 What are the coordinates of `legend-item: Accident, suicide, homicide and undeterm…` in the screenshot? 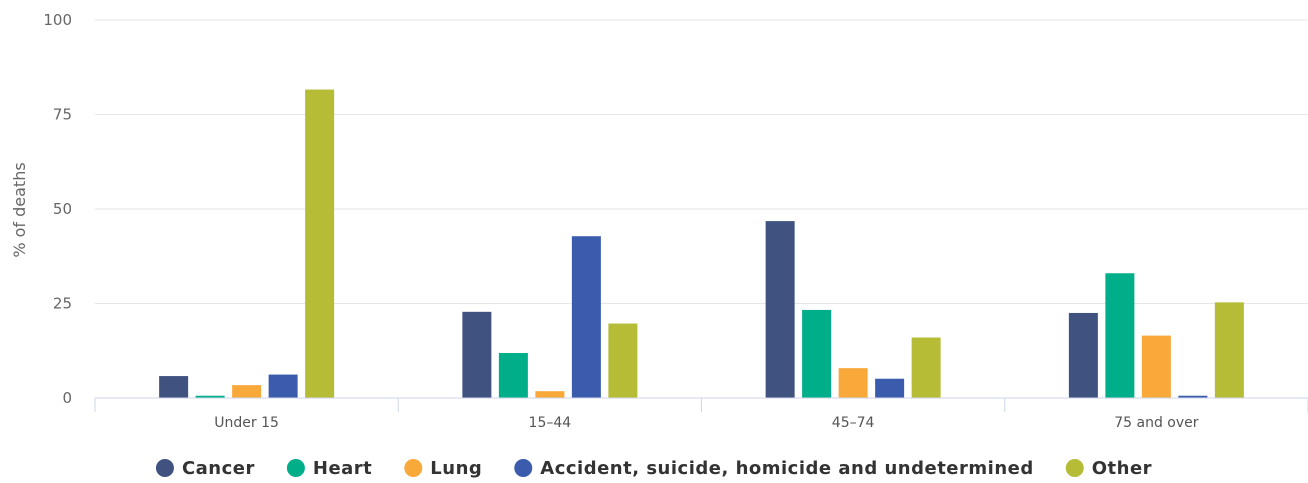 It's located at (773, 468).